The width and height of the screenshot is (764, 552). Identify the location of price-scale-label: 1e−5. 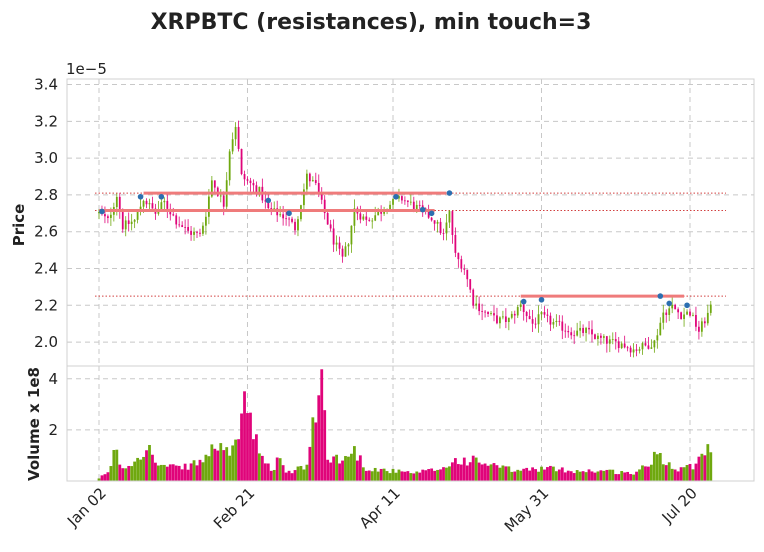
(86, 69).